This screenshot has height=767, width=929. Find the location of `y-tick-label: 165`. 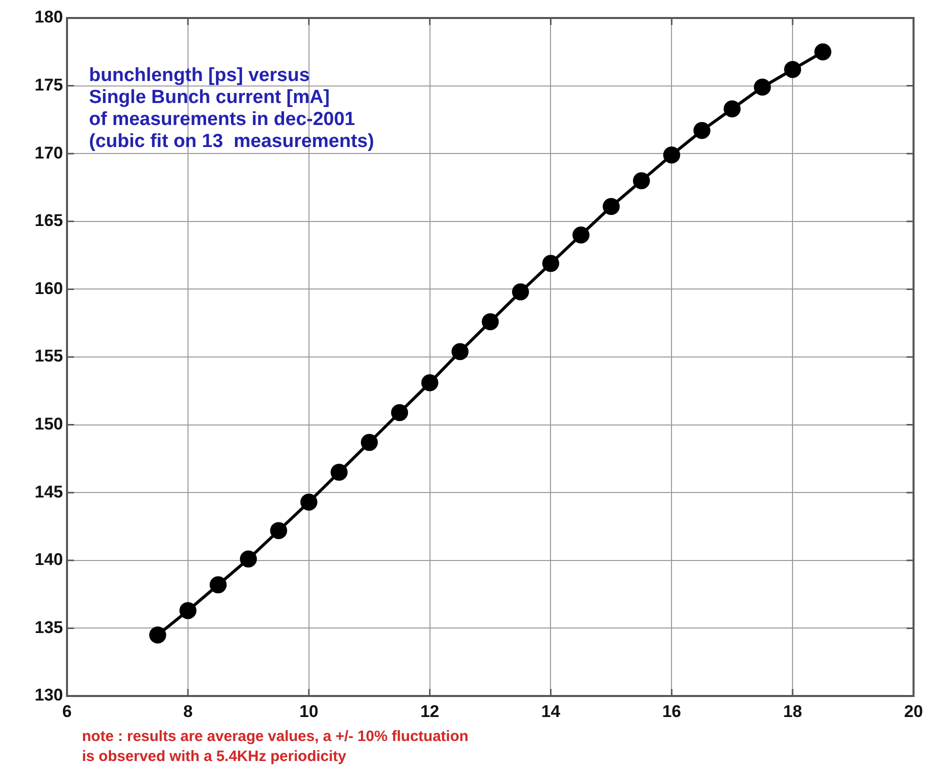

y-tick-label: 165 is located at coordinates (48, 220).